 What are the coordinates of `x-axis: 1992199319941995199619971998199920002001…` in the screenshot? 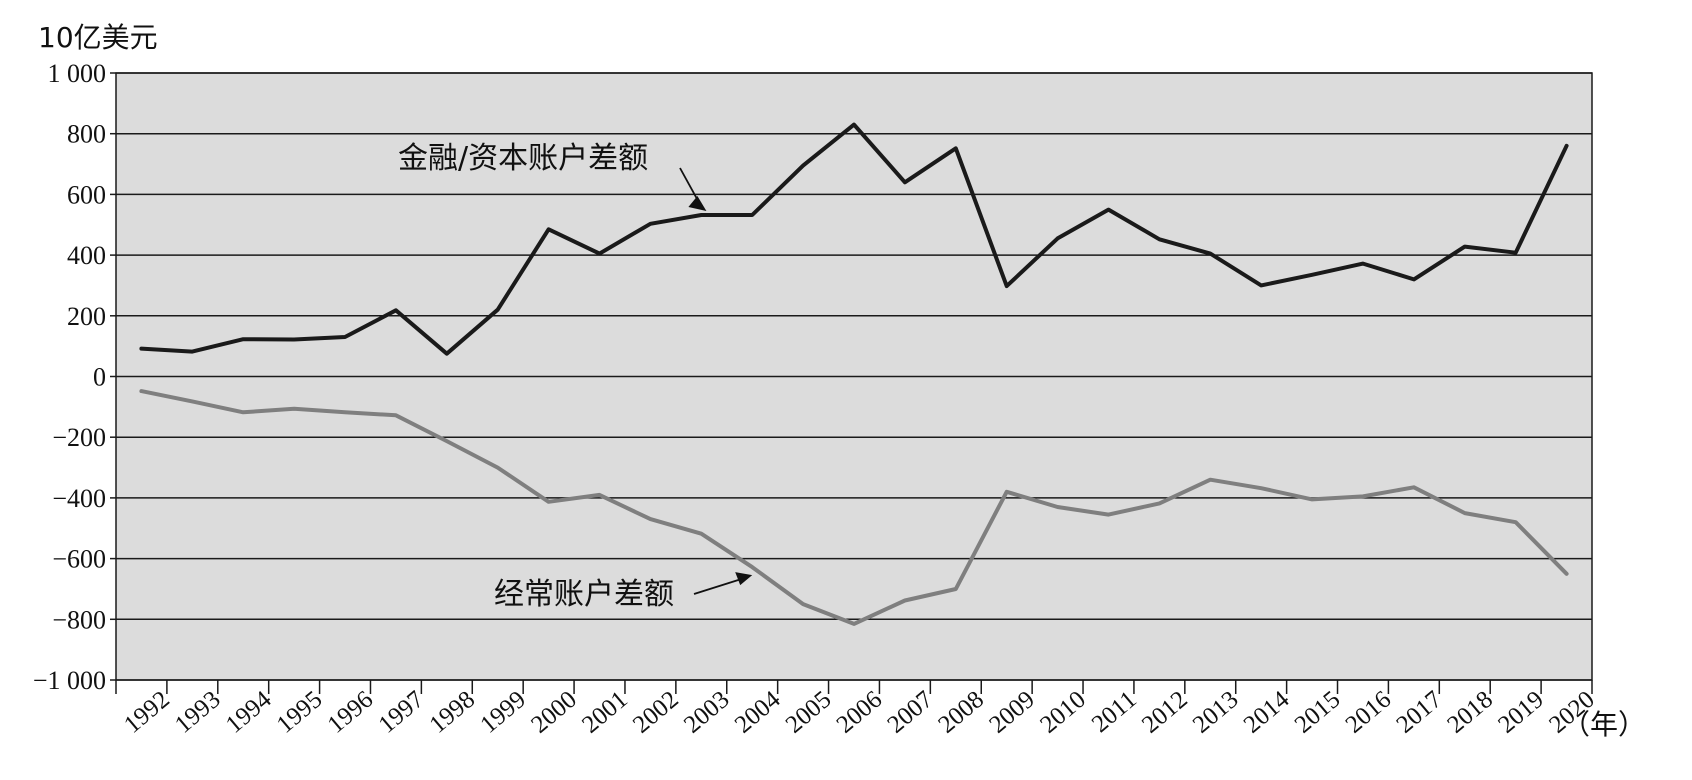 It's located at (857, 709).